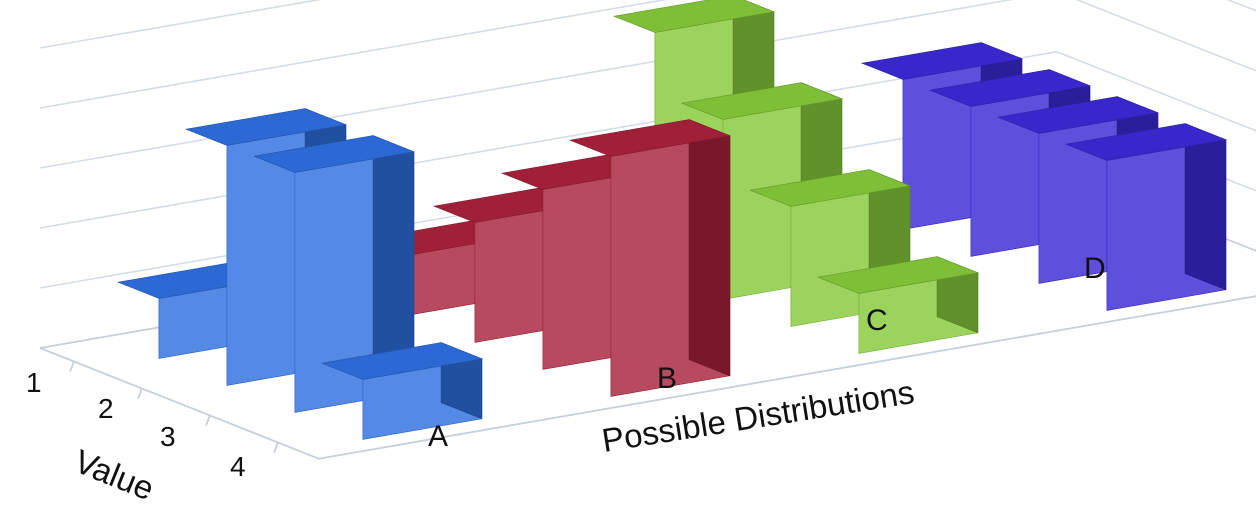 This screenshot has height=516, width=1256. What do you see at coordinates (877, 320) in the screenshot?
I see `category-label-C: C` at bounding box center [877, 320].